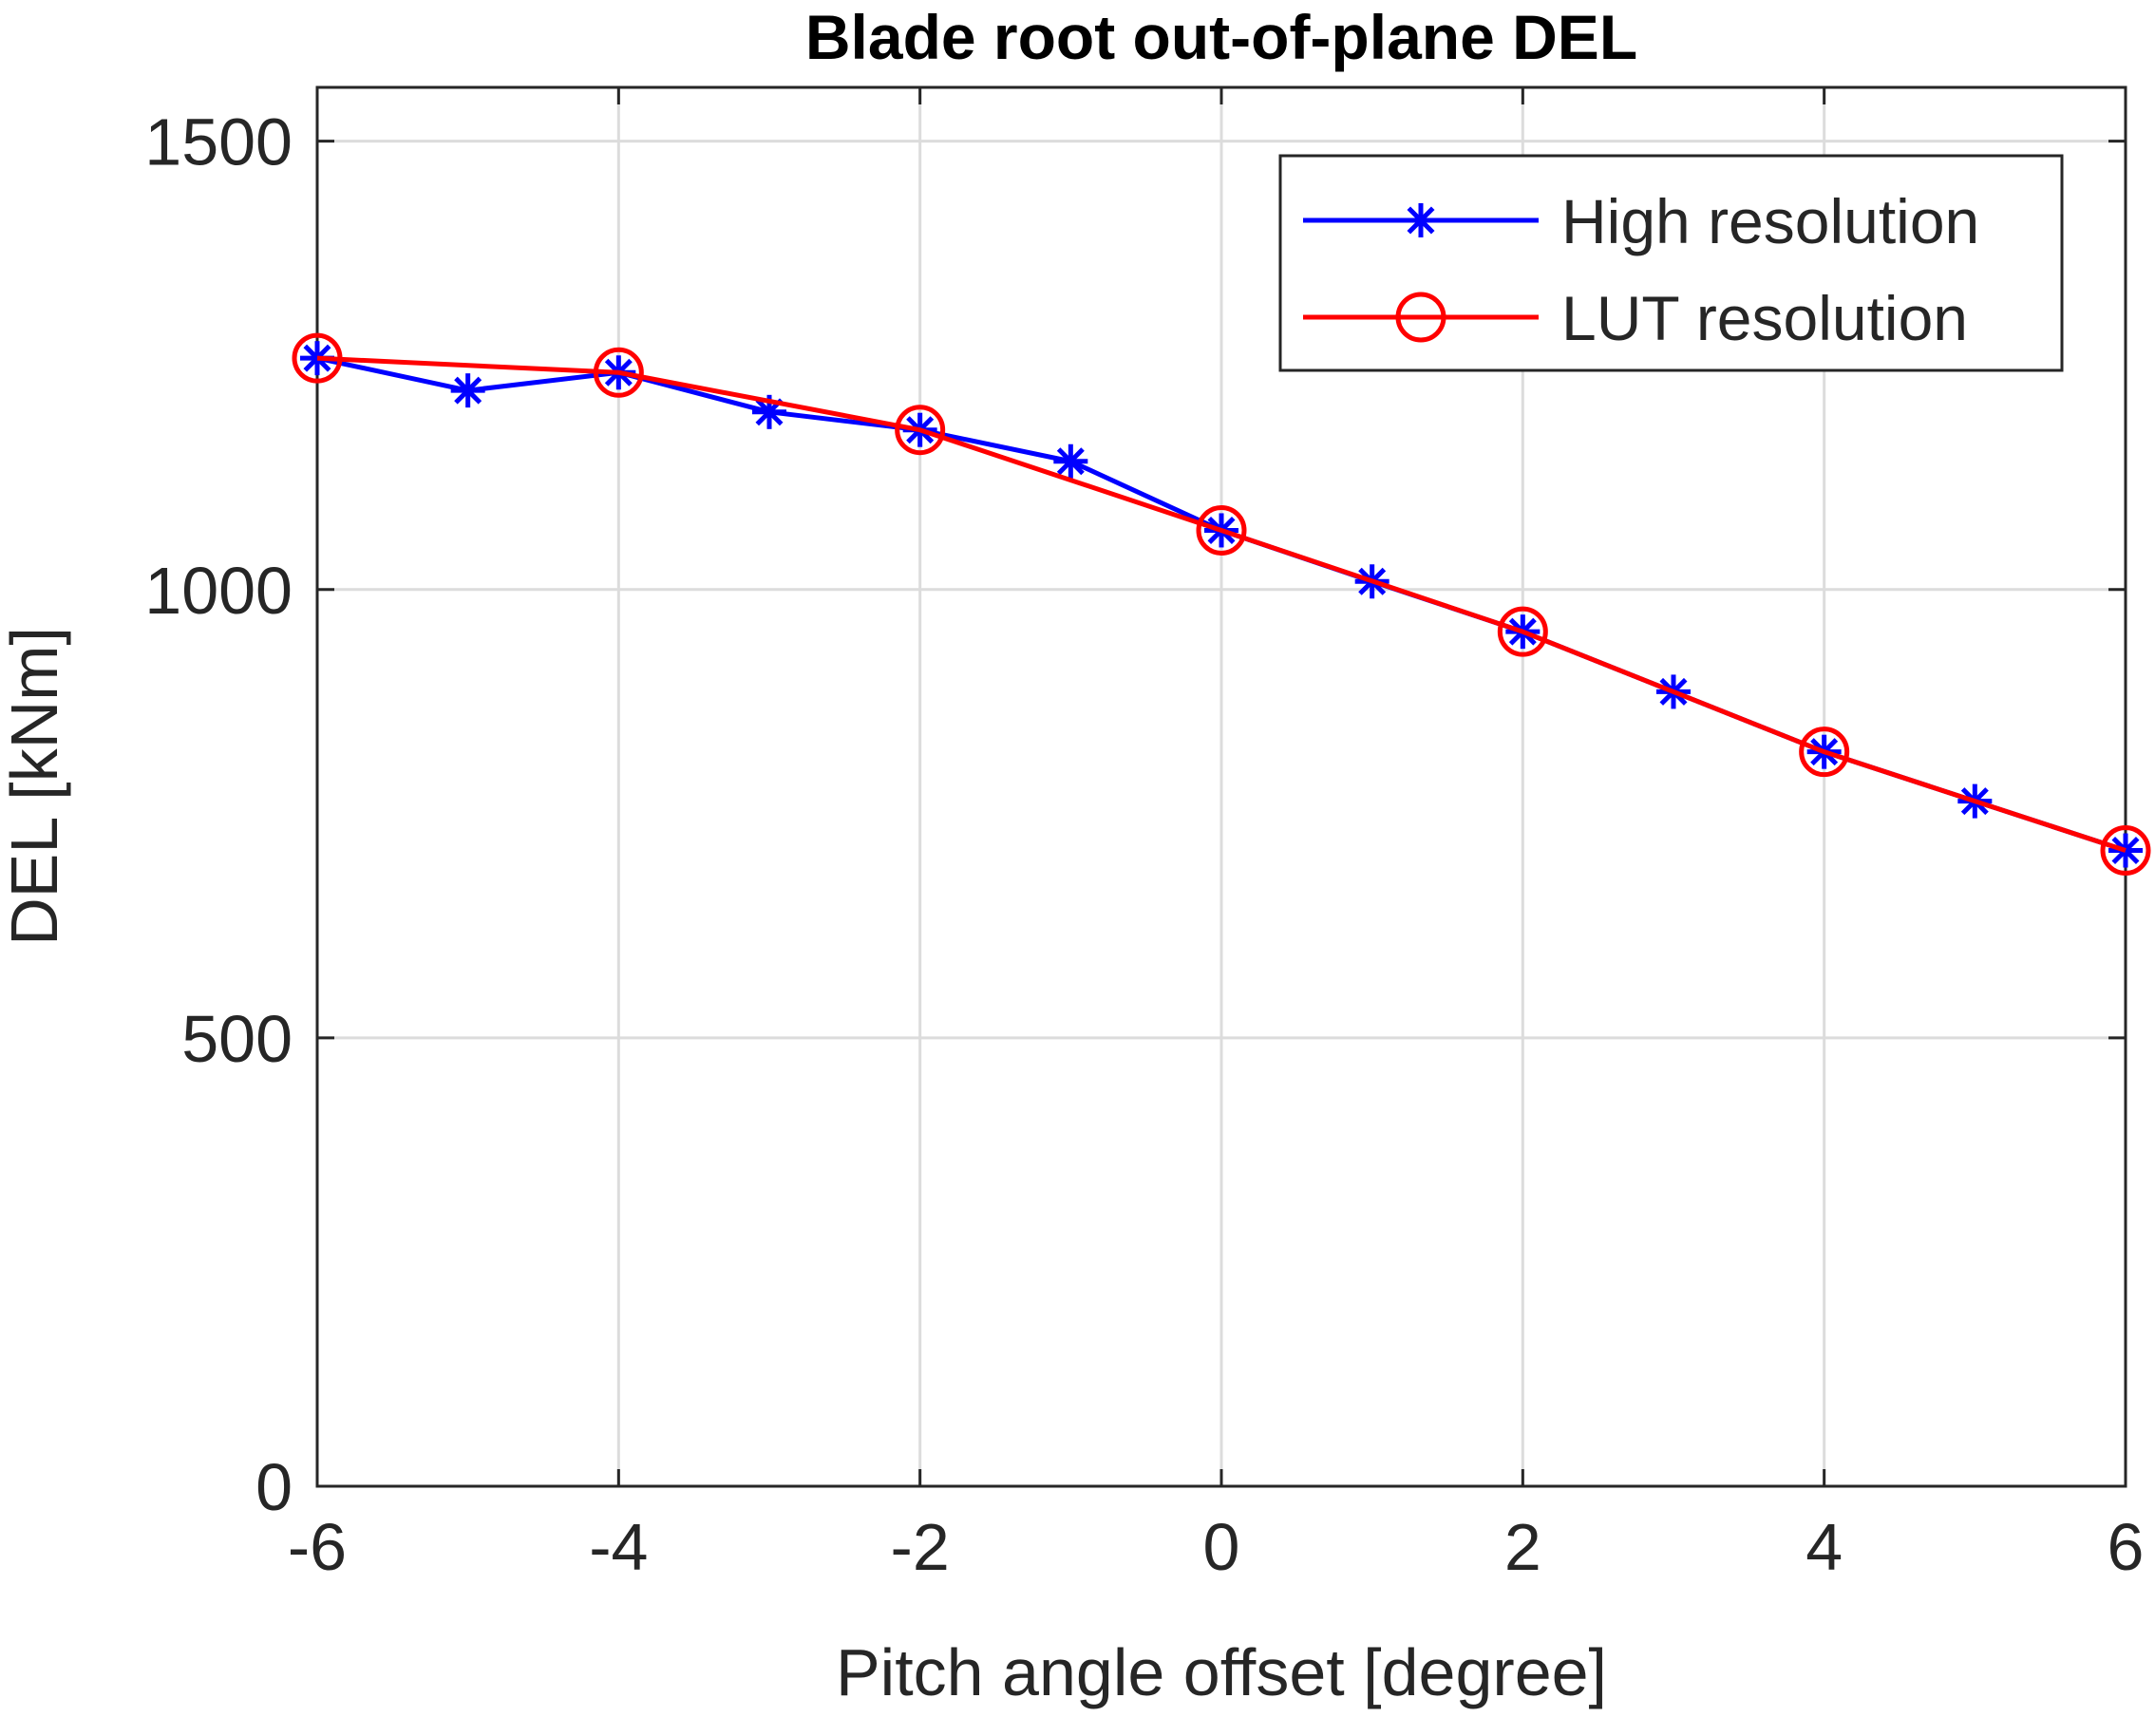  Describe the element at coordinates (1221, 1547) in the screenshot. I see `x-tick-label: 0` at that location.